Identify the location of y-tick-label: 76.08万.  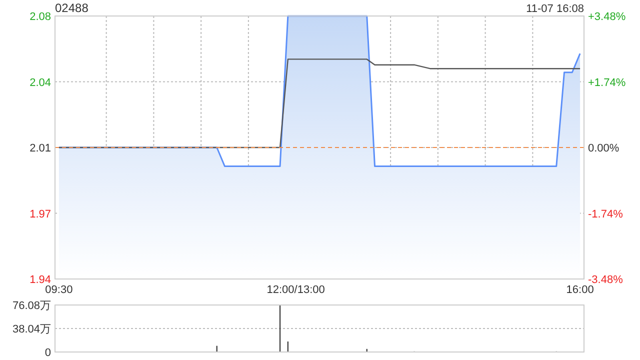
(31, 306).